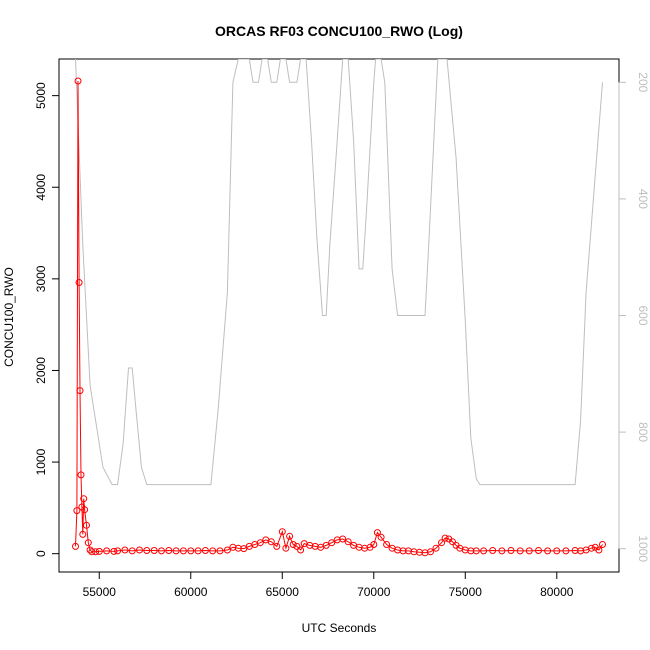 The height and width of the screenshot is (650, 650). Describe the element at coordinates (41, 370) in the screenshot. I see `y-tick-label: 2000` at that location.